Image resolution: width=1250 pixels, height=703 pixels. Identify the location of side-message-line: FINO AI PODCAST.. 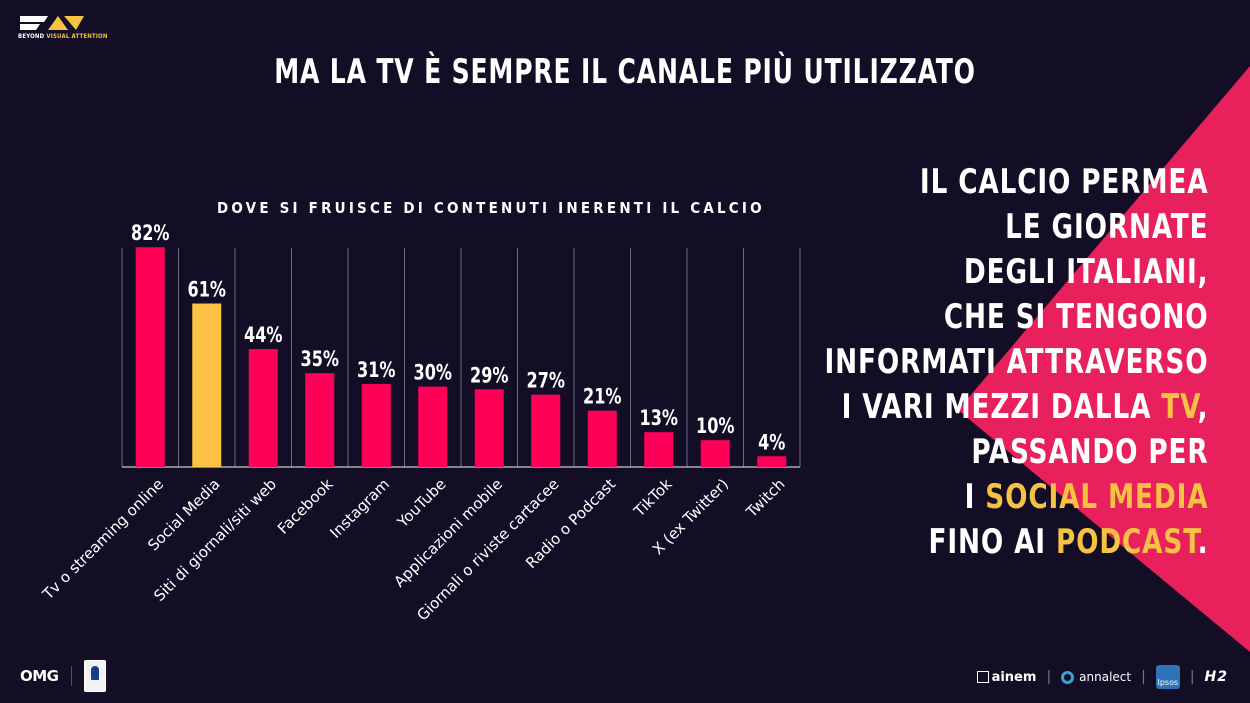
(1016, 542).